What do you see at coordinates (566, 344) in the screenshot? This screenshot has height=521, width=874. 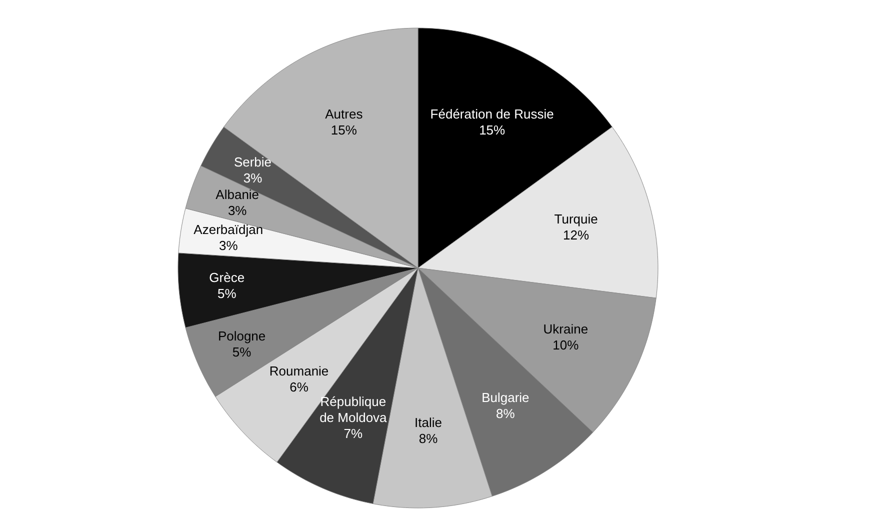 I see `data-label: 10%` at bounding box center [566, 344].